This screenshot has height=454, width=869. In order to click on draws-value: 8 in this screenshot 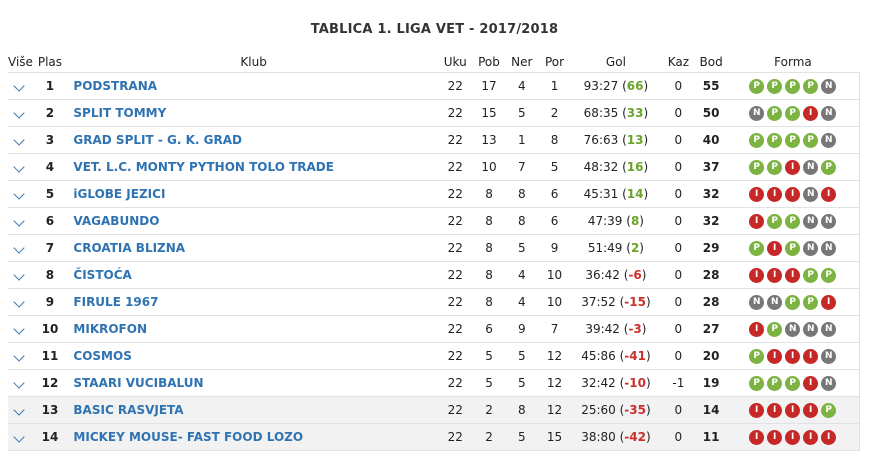, I will do `click(521, 221)`.